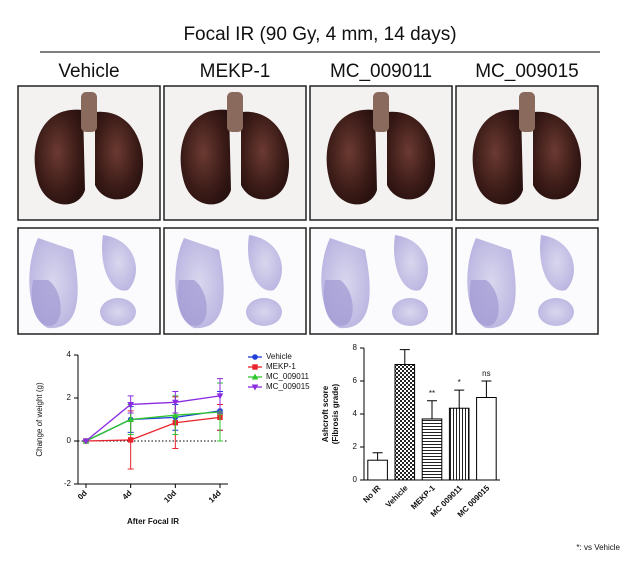 The image size is (640, 570). What do you see at coordinates (459, 382) in the screenshot?
I see `significance-label: *` at bounding box center [459, 382].